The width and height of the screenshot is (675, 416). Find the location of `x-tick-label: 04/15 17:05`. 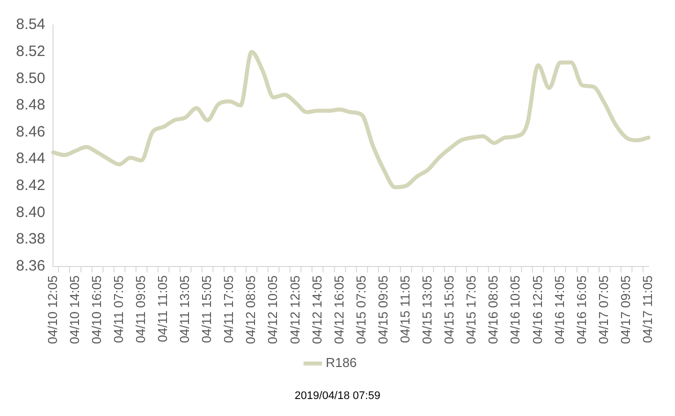

x-tick-label: 04/15 17:05 is located at coordinates (471, 309).